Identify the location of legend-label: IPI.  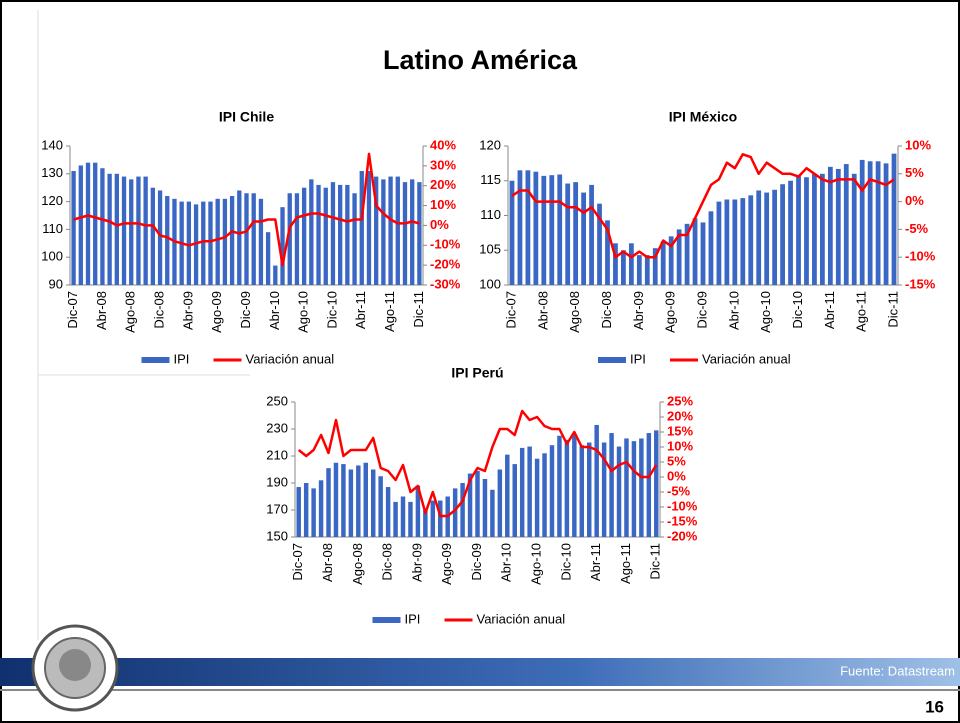
(638, 358).